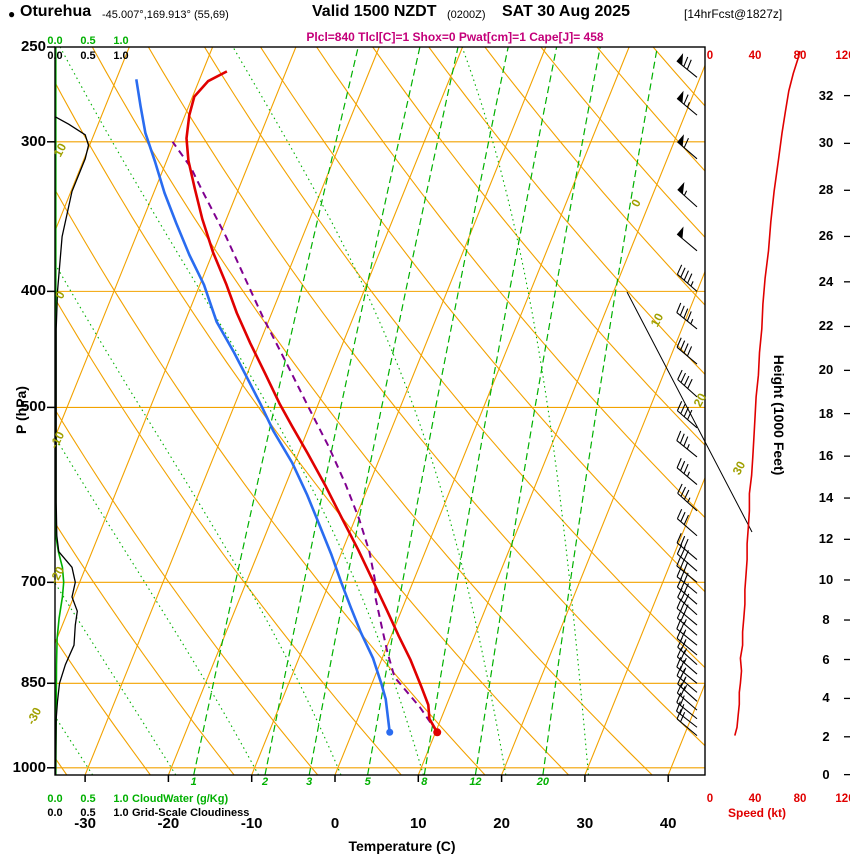  Describe the element at coordinates (686, 395) in the screenshot. I see `wind-barbs` at that location.